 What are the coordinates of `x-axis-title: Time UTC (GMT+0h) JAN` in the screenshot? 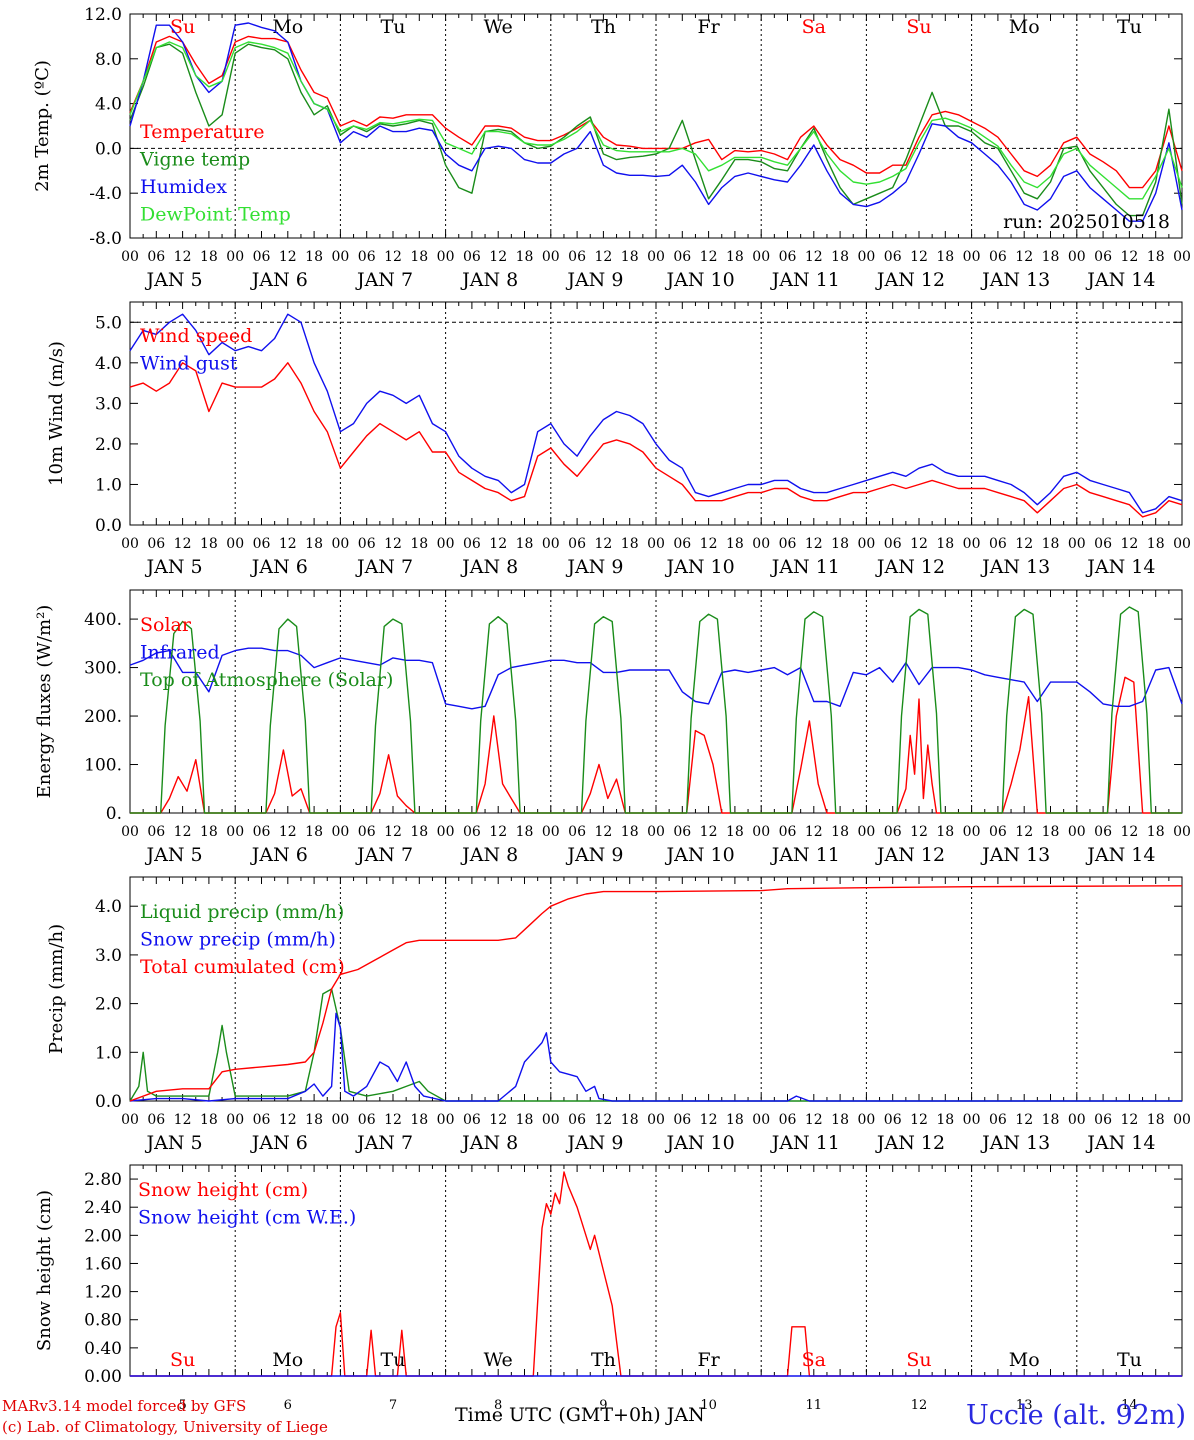 It's located at (580, 1415).